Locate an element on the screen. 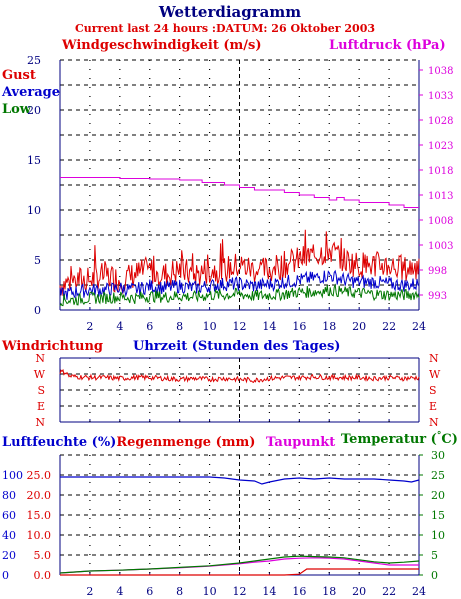 This screenshot has width=461, height=599. temperature-tick-label: 10 is located at coordinates (438, 535).